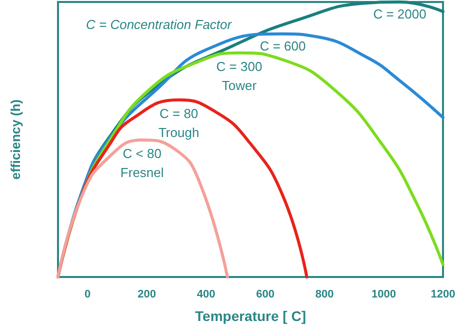 This screenshot has height=335, width=474. I want to click on x-tick-label: 200, so click(147, 294).